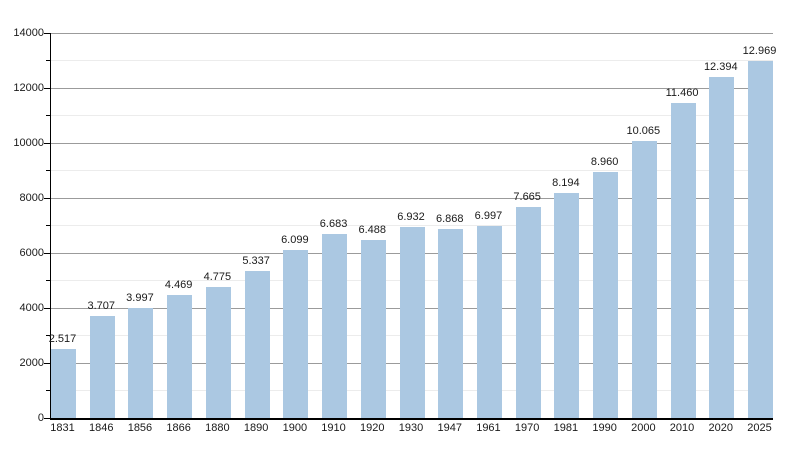 Image resolution: width=800 pixels, height=450 pixels. I want to click on x-axis-tick-label: 1947, so click(449, 428).